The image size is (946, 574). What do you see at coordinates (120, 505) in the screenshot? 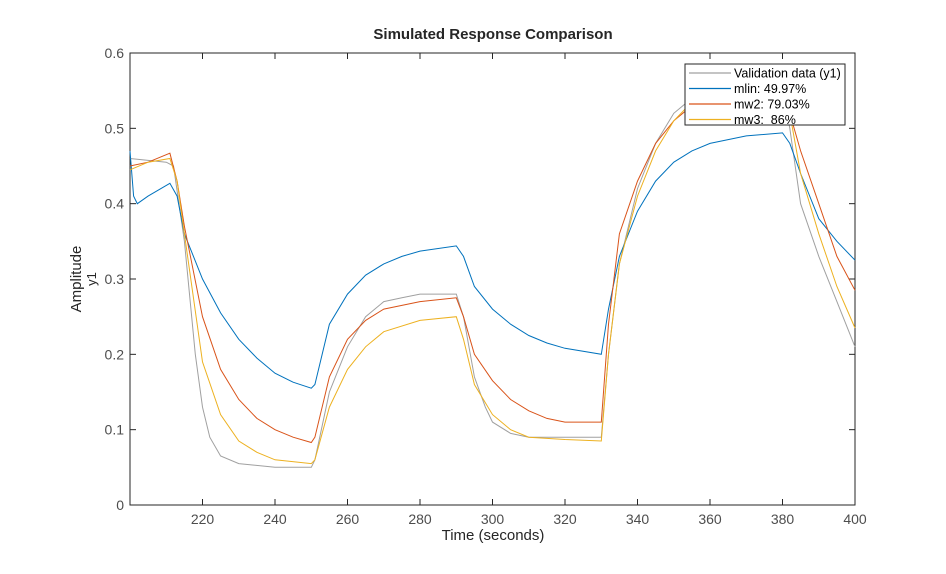
I see `y-tick-label: 0` at bounding box center [120, 505].